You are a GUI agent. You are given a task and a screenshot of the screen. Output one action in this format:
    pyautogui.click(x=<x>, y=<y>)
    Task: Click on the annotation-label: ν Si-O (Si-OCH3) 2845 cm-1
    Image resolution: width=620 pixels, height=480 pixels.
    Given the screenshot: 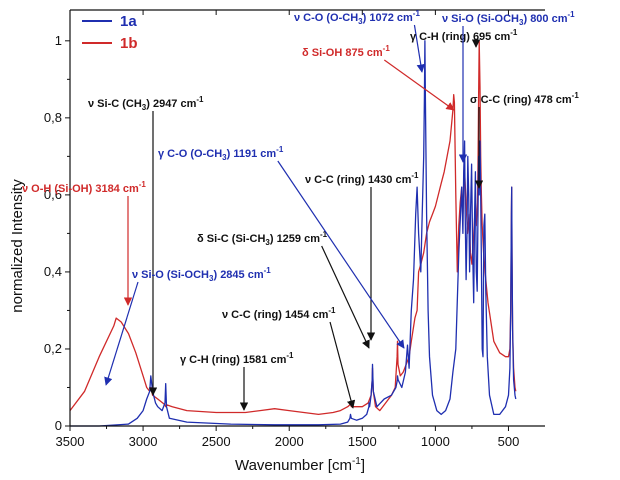 What is the action you would take?
    pyautogui.click(x=201, y=274)
    